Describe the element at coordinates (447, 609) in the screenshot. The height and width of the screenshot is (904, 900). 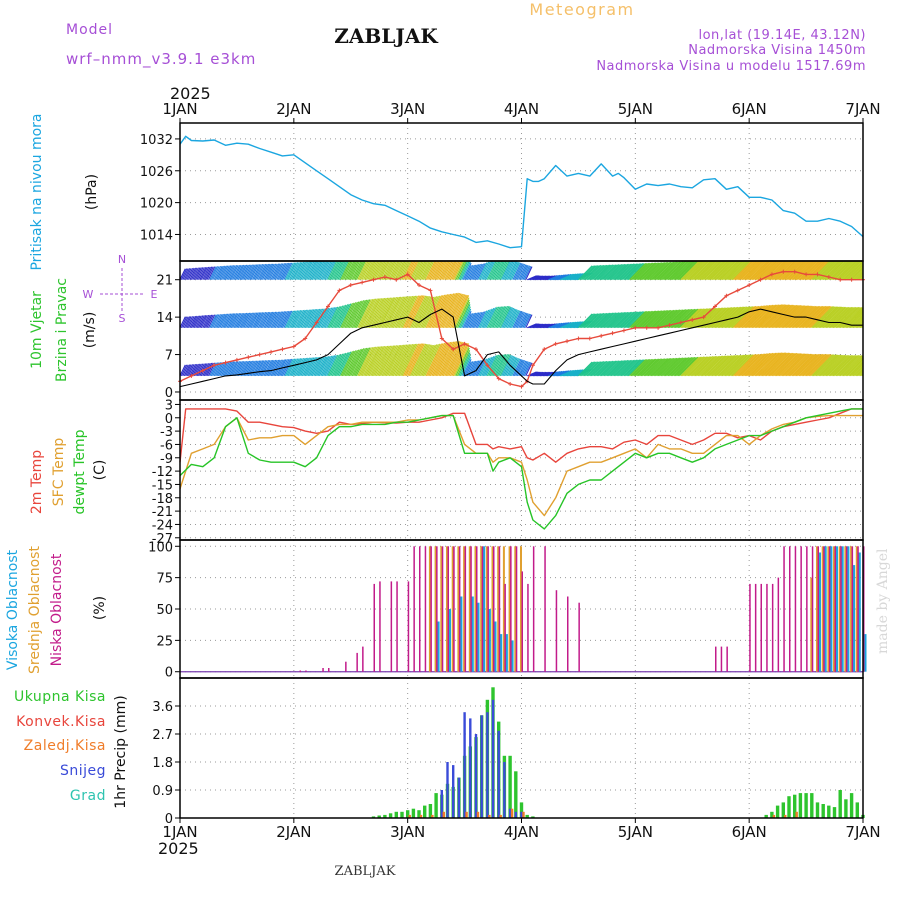
I see `mid-cloud-bar` at that location.